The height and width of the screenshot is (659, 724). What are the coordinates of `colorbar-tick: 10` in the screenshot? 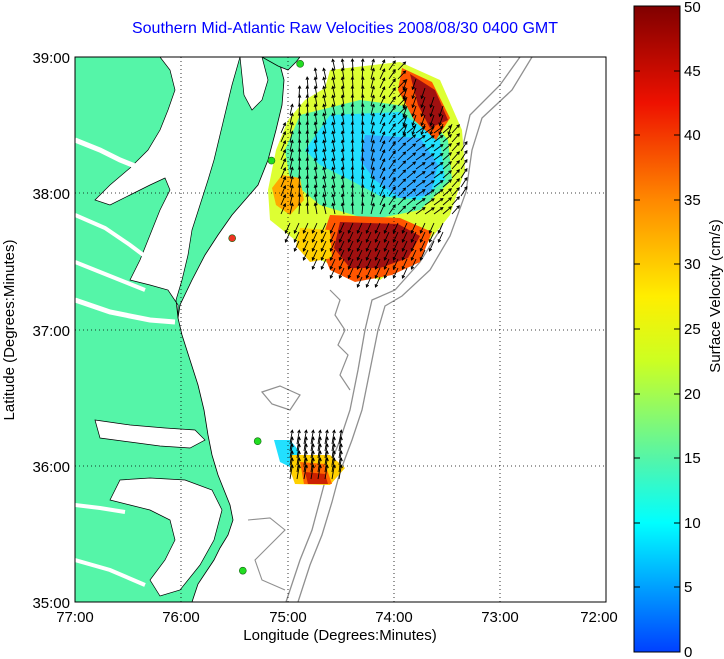 It's located at (692, 523).